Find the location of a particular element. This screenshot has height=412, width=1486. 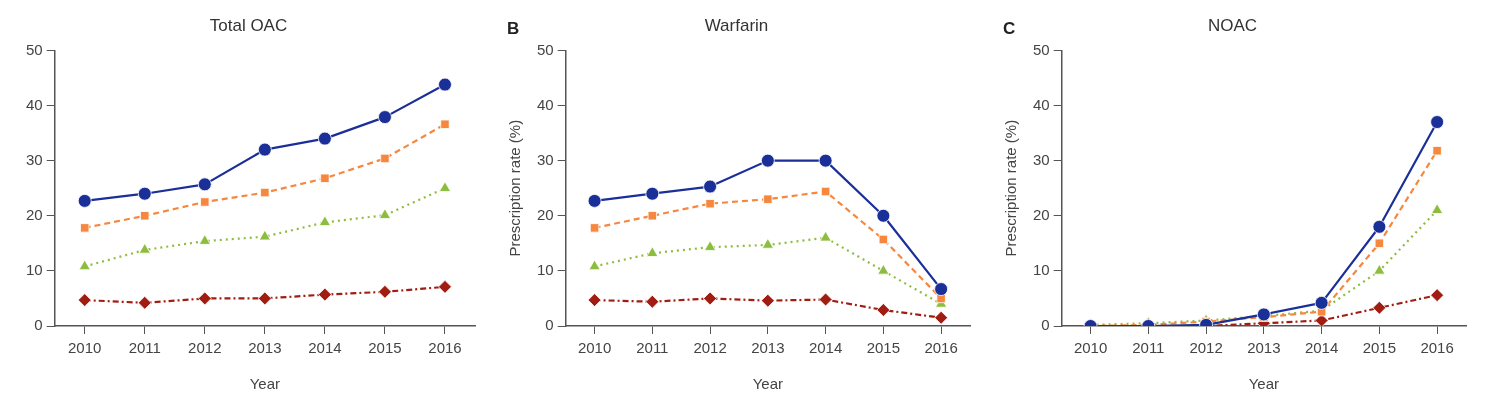

y-tick-label: 30 is located at coordinates (34, 159).